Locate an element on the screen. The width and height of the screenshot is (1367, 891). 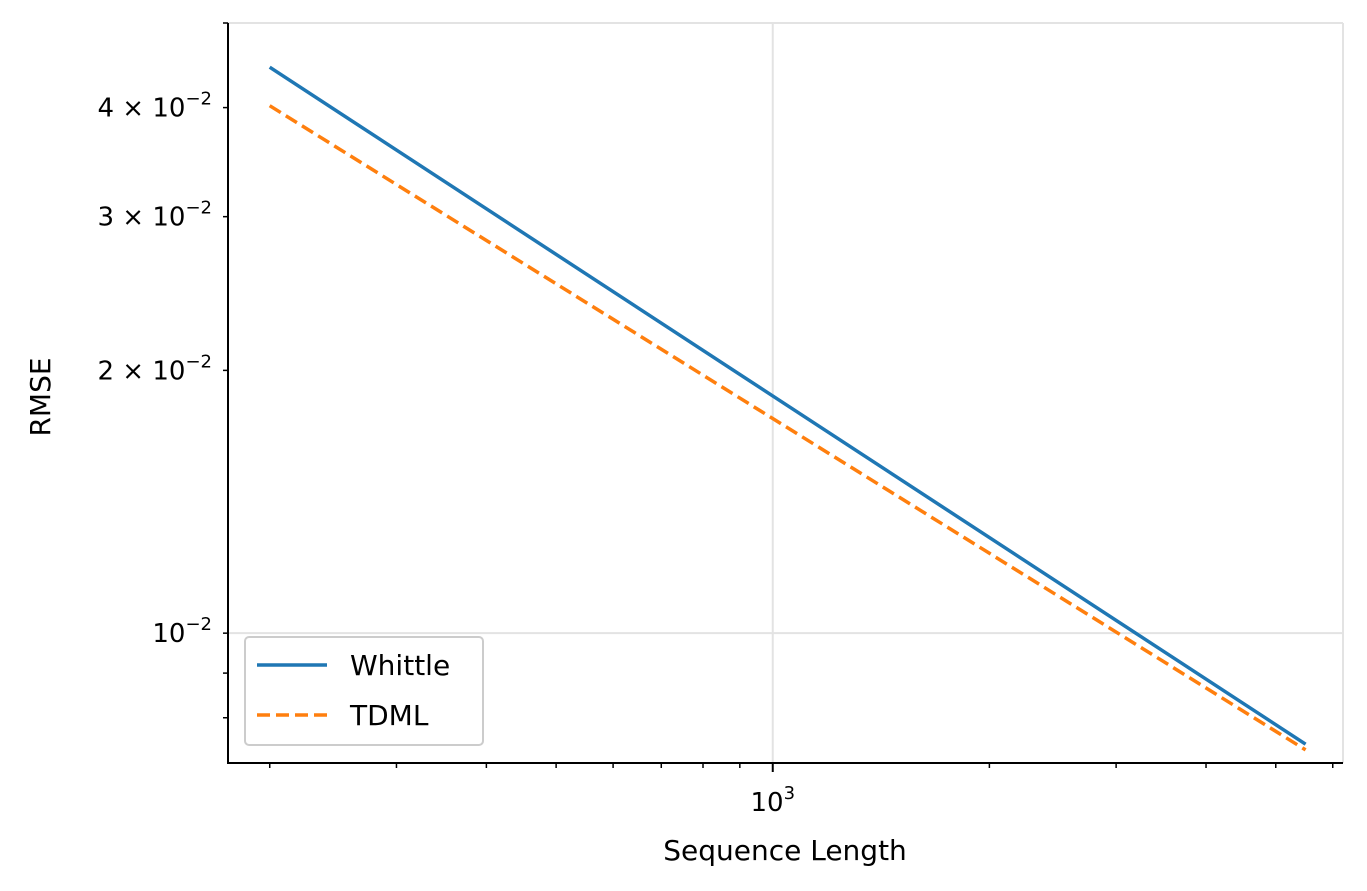
x-axis-label: Sequence Length is located at coordinates (785, 850).